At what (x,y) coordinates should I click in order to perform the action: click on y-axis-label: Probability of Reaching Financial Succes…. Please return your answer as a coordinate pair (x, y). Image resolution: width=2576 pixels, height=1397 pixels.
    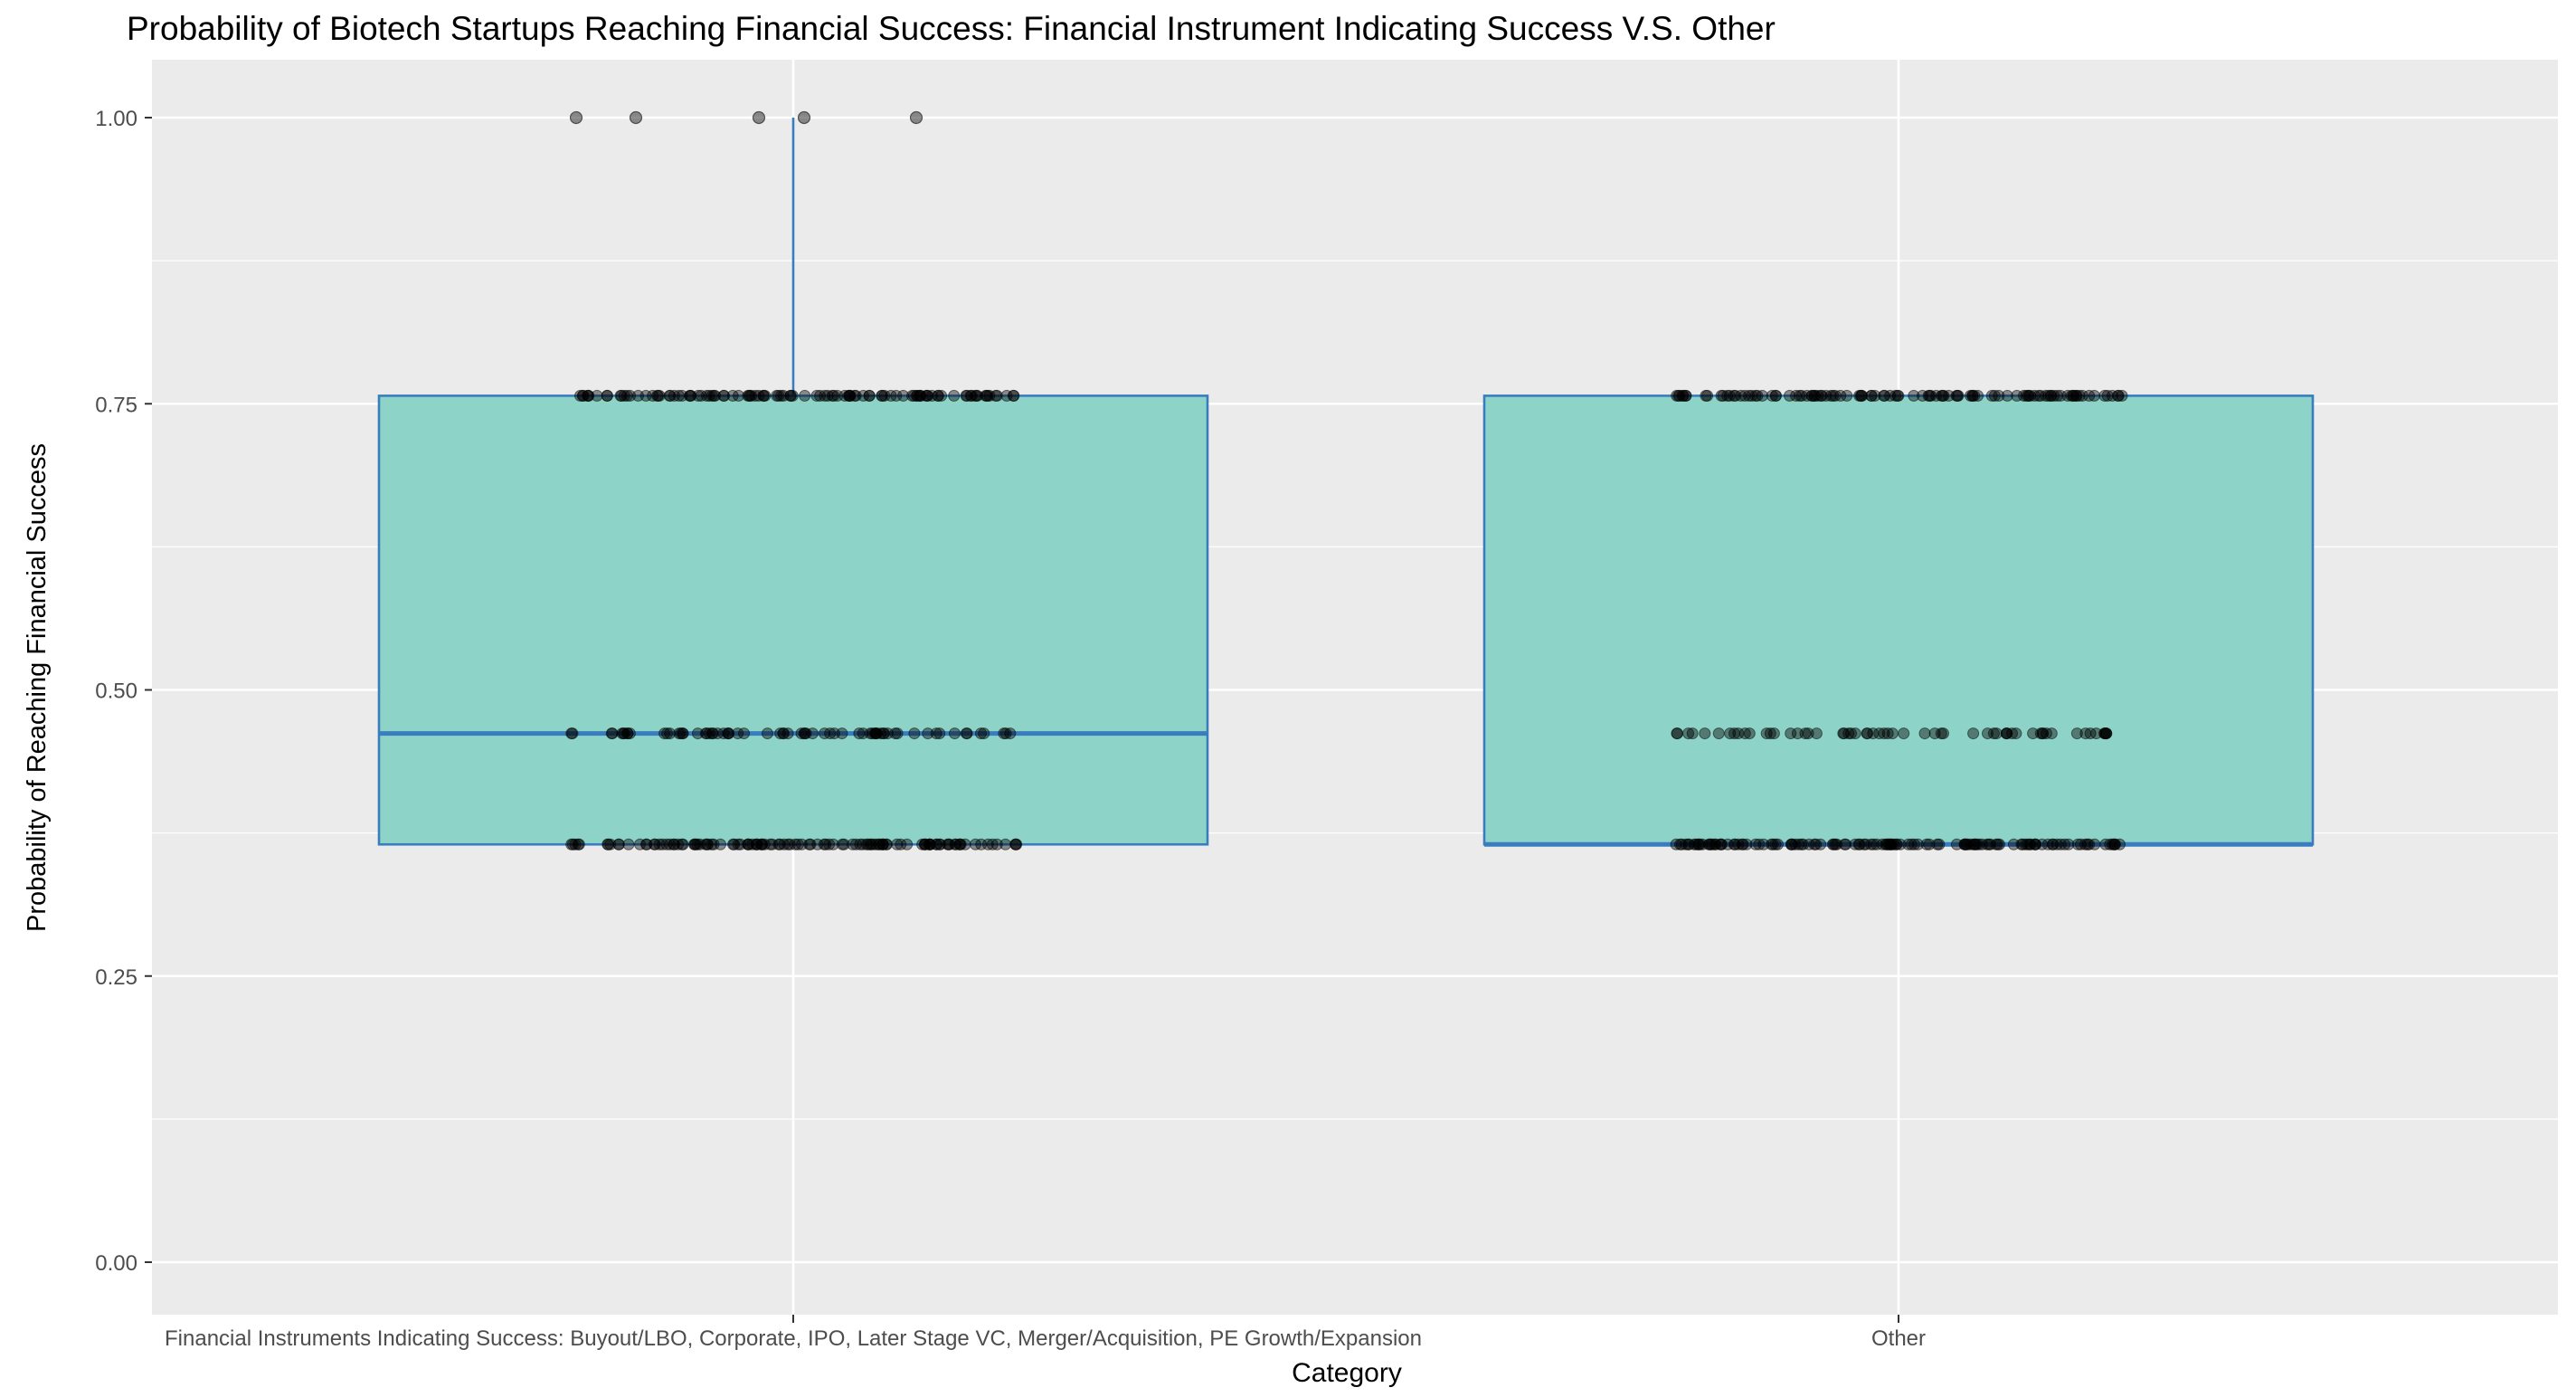
    Looking at the image, I should click on (37, 687).